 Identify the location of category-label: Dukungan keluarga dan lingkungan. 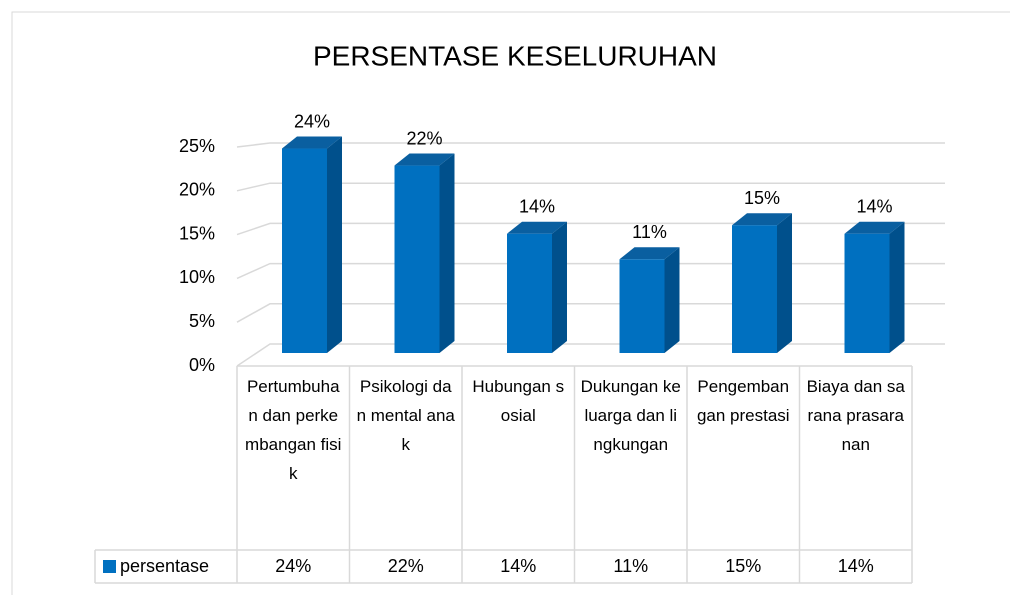
(630, 415).